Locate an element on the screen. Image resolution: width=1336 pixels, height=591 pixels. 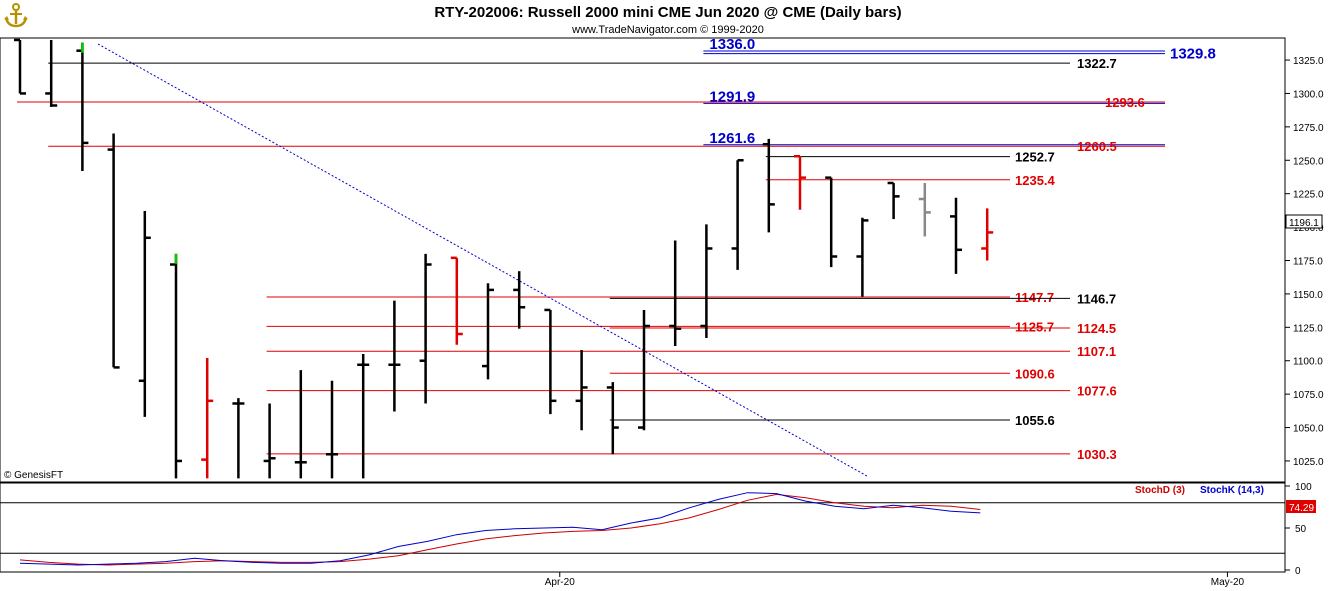
level-label: 1261.6 is located at coordinates (732, 138).